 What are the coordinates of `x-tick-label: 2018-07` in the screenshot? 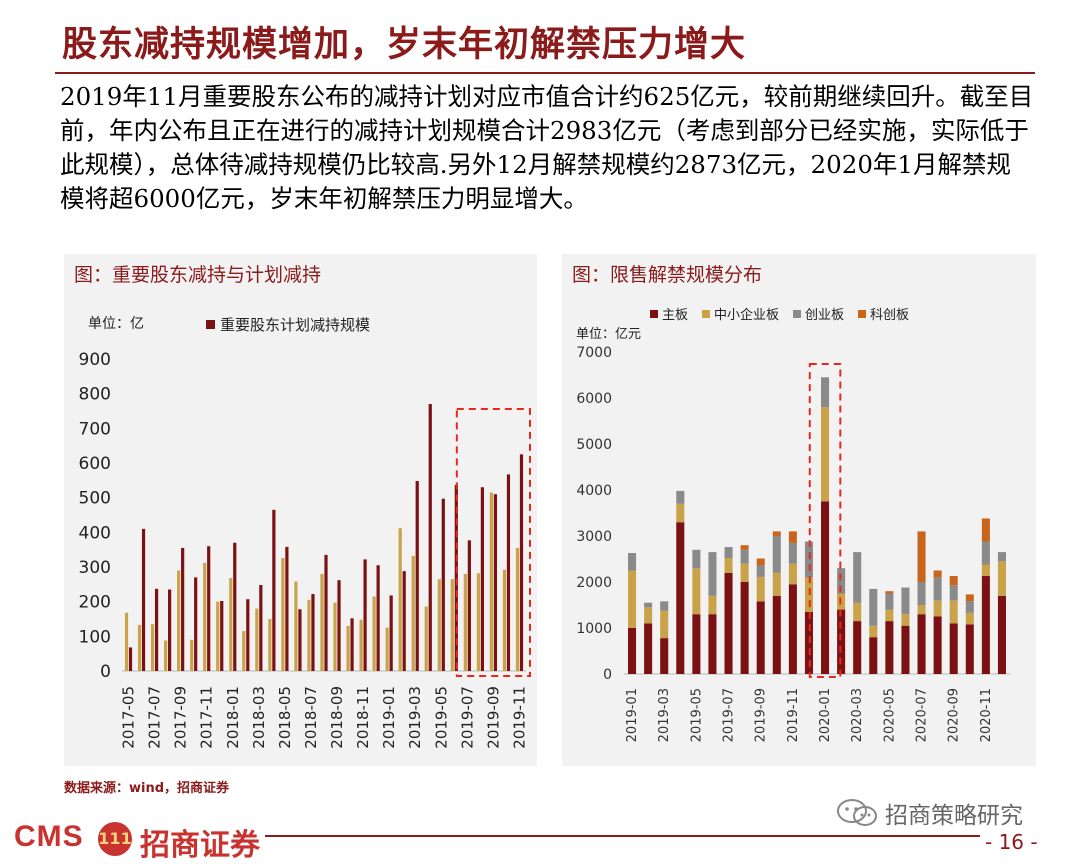 It's located at (311, 717).